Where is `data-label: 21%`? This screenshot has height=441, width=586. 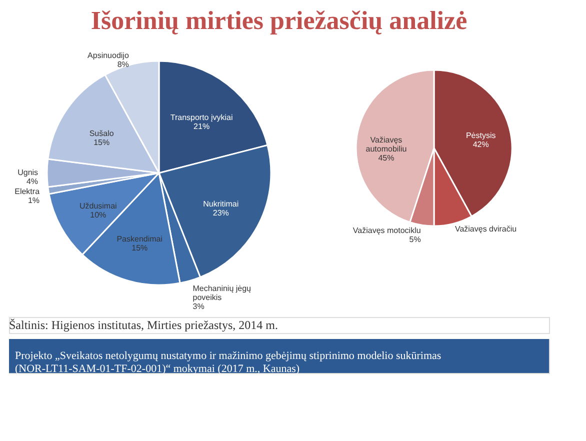
data-label: 21% is located at coordinates (202, 127).